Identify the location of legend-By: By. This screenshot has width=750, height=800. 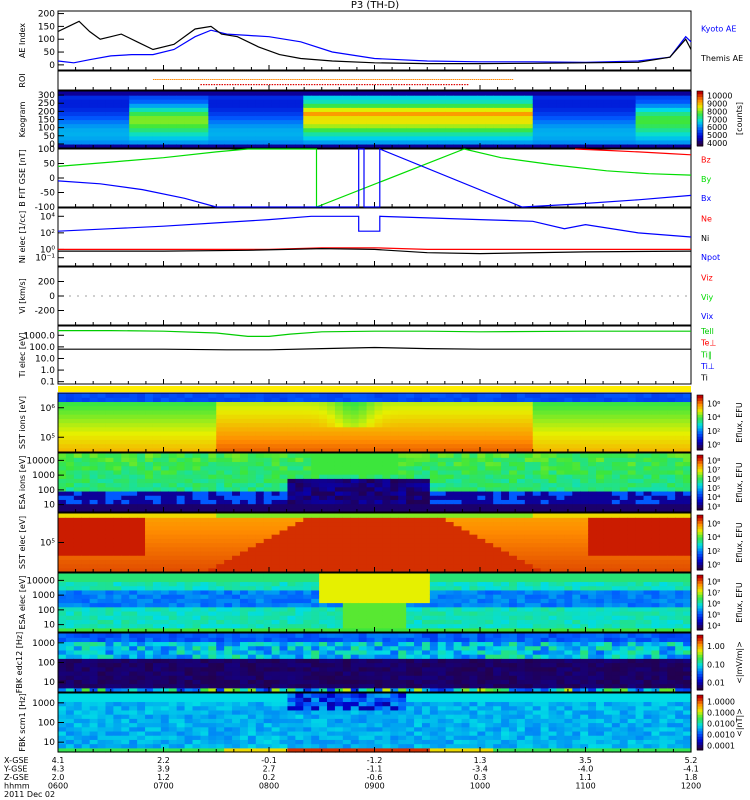
(706, 179).